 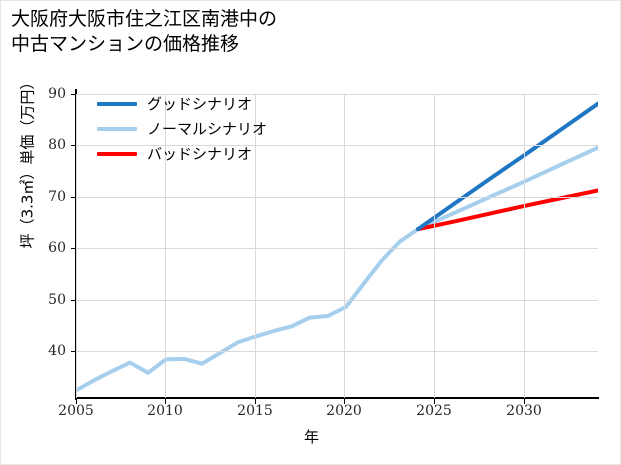 I want to click on y-tick-label-40: 40, so click(x=57, y=351).